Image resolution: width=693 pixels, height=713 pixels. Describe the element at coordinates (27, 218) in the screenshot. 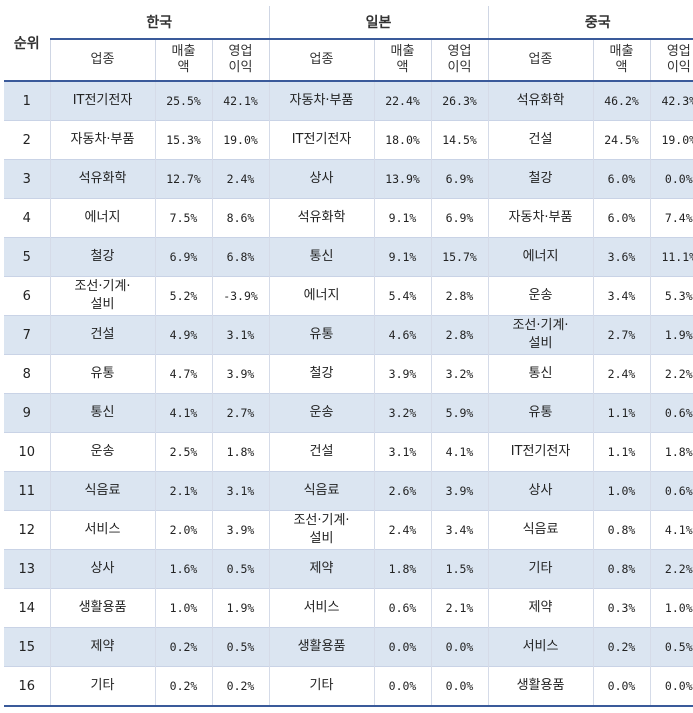

I see `rank-cell: 4` at that location.